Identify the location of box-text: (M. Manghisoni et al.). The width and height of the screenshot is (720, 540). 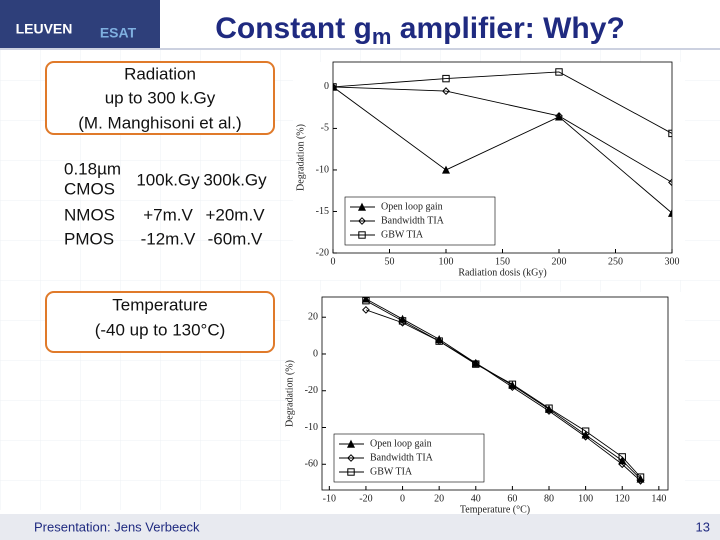
(159, 122).